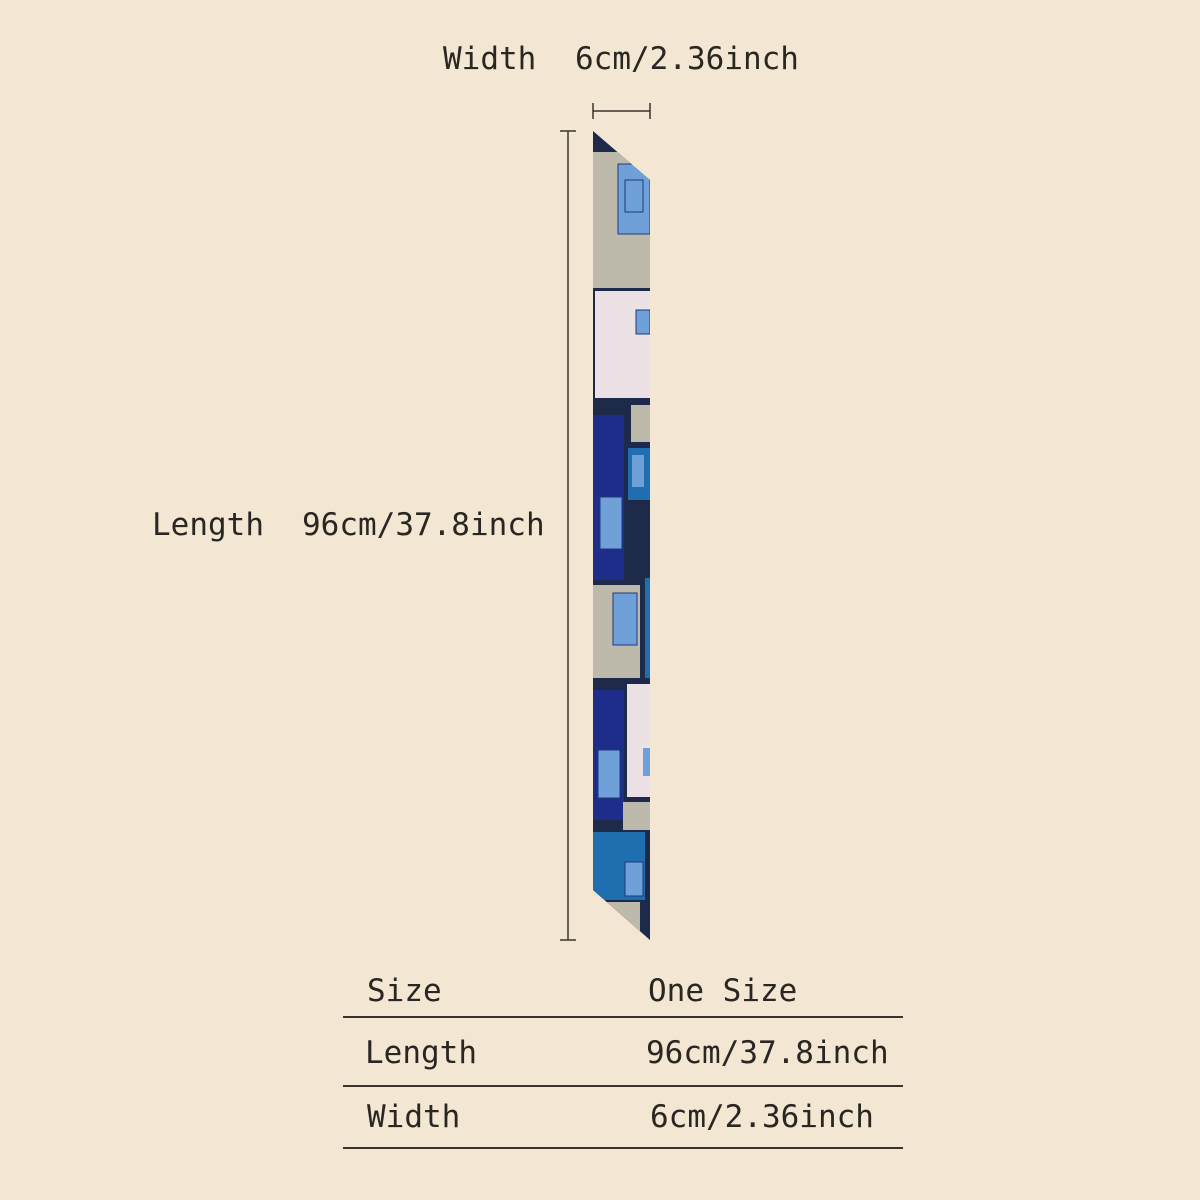  Describe the element at coordinates (421, 1053) in the screenshot. I see `length-row-label: Length` at that location.